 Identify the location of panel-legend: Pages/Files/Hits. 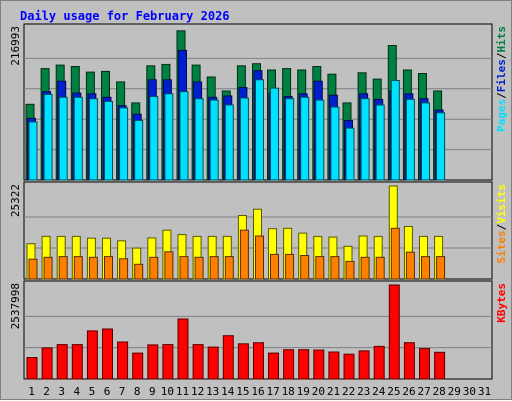
(501, 79).